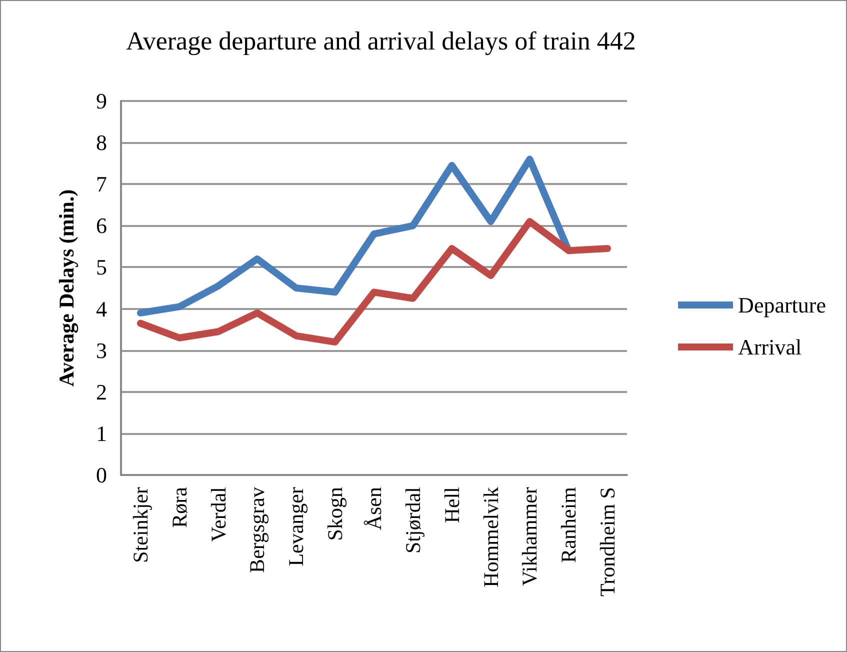 This screenshot has height=652, width=847. What do you see at coordinates (770, 347) in the screenshot?
I see `legend-label: Arrival` at bounding box center [770, 347].